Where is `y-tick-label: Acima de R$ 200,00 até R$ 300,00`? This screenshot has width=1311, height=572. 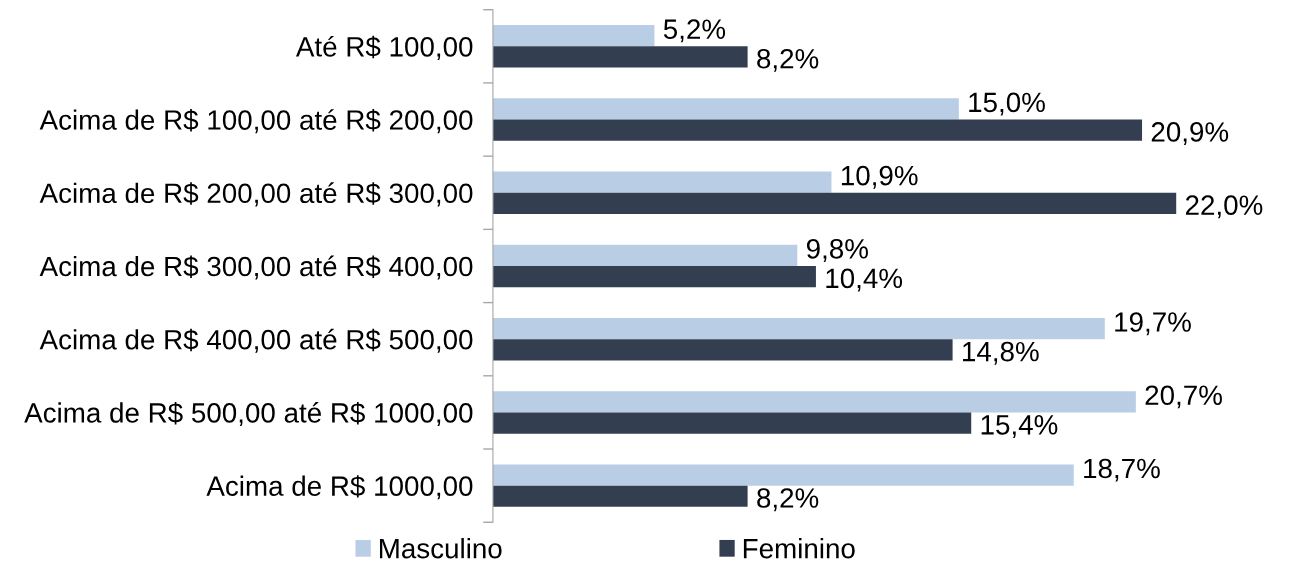 y-tick-label: Acima de R$ 200,00 até R$ 300,00 is located at coordinates (256, 194).